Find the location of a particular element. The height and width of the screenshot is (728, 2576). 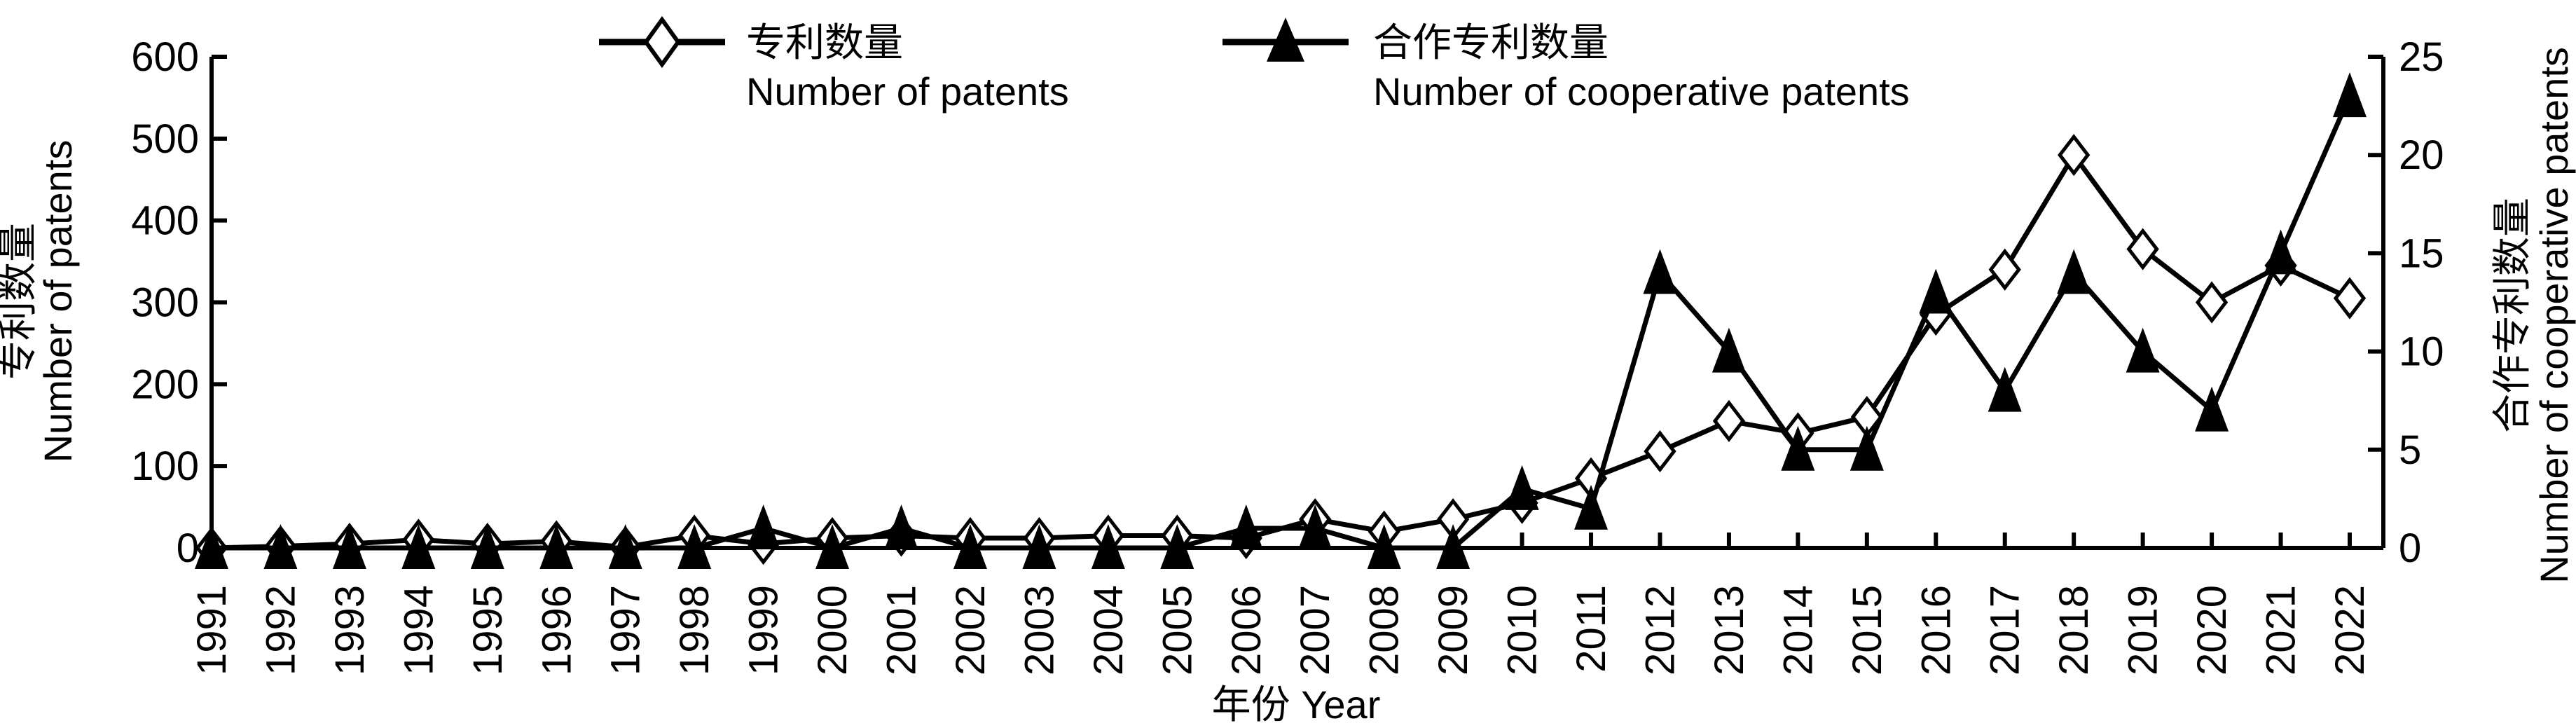

legend-label-patents-cn: 专利数量 is located at coordinates (824, 42).